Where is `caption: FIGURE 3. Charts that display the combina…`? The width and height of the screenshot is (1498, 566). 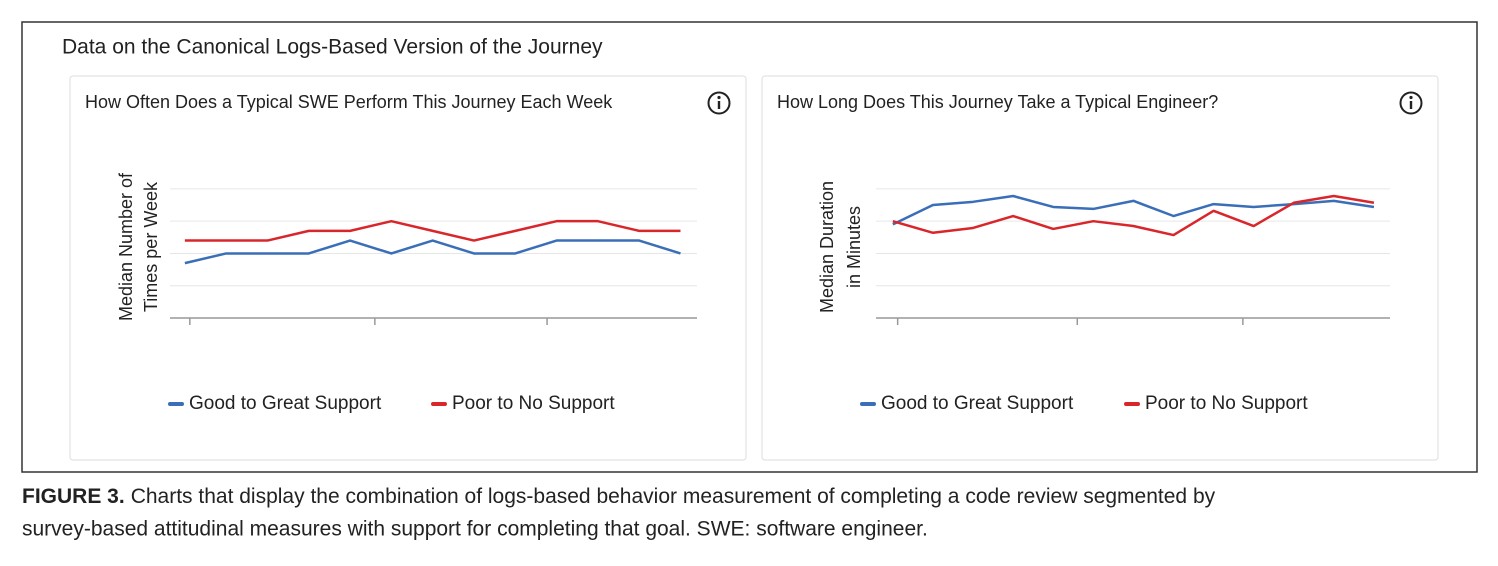 caption: FIGURE 3. Charts that display the combina… is located at coordinates (619, 496).